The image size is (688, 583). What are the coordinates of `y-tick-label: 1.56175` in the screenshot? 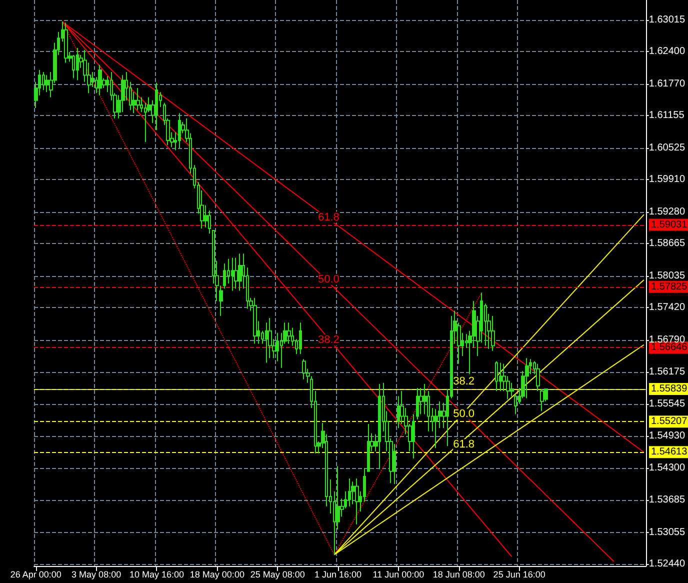 It's located at (667, 372).